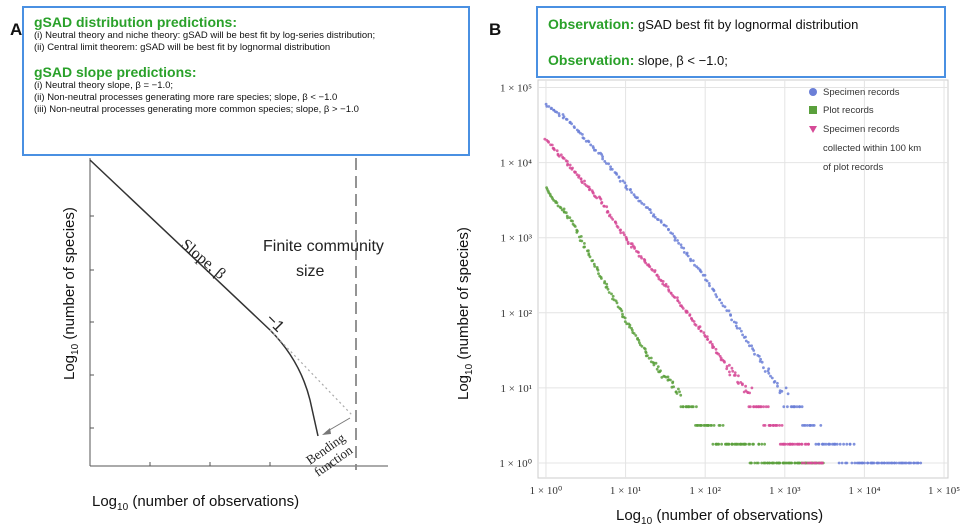  What do you see at coordinates (813, 129) in the screenshot?
I see `legend-marker-specimen-100km` at bounding box center [813, 129].